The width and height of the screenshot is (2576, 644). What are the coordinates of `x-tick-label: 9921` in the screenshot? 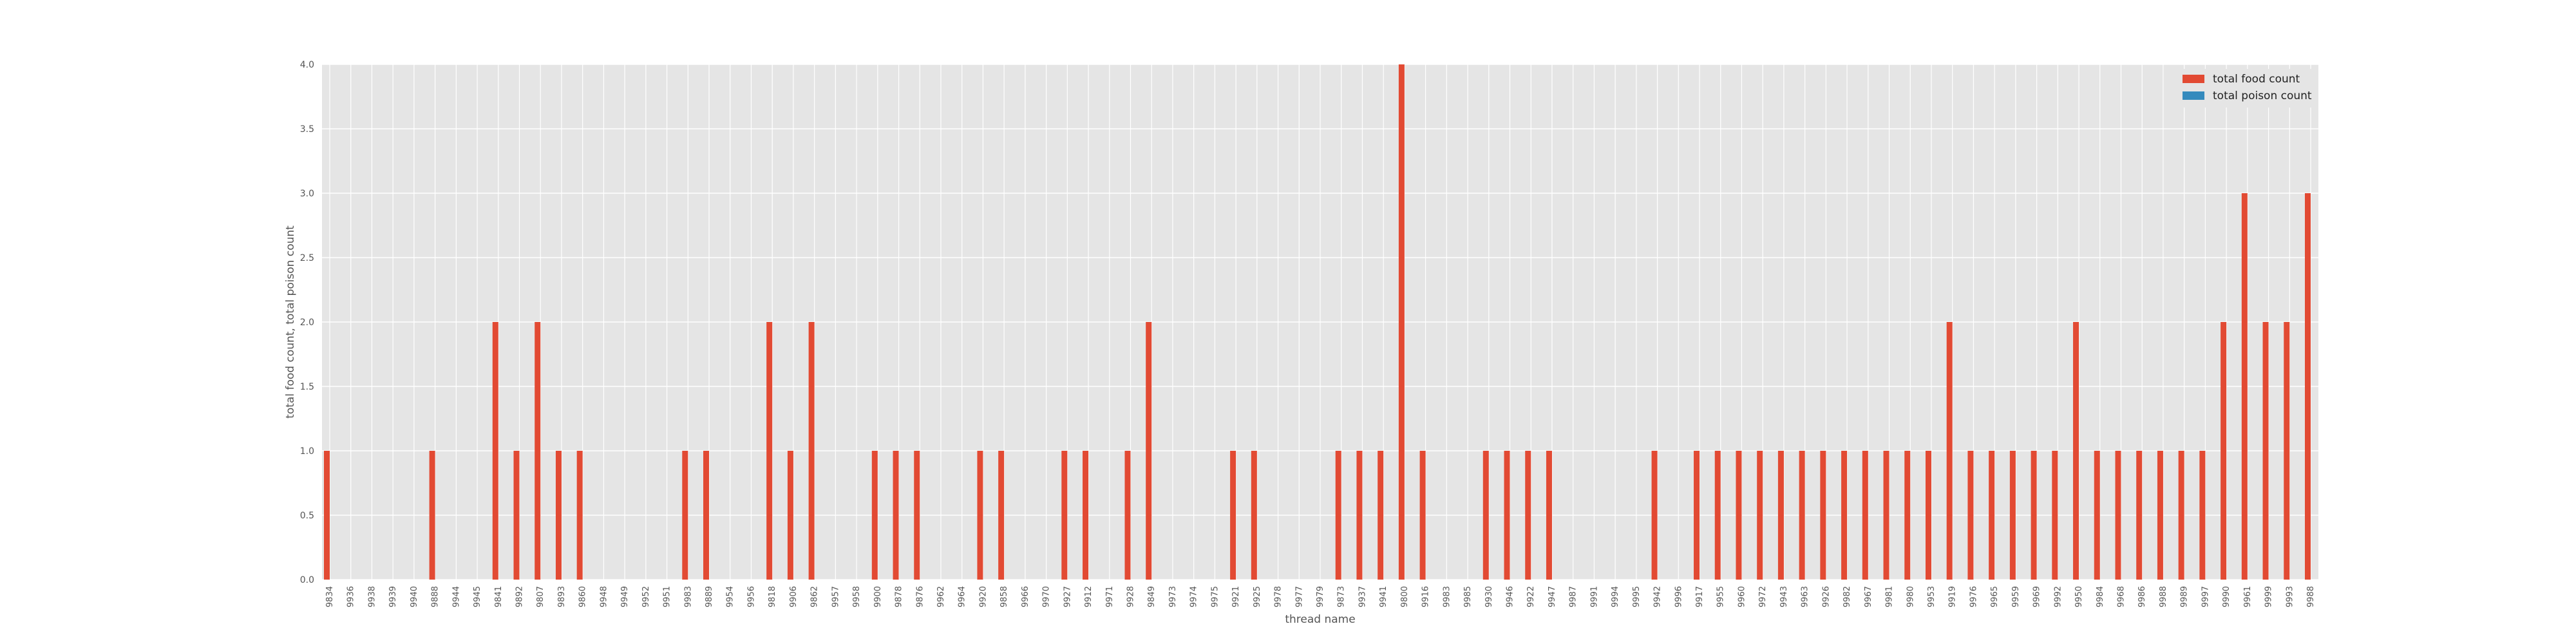 It's located at (1236, 596).